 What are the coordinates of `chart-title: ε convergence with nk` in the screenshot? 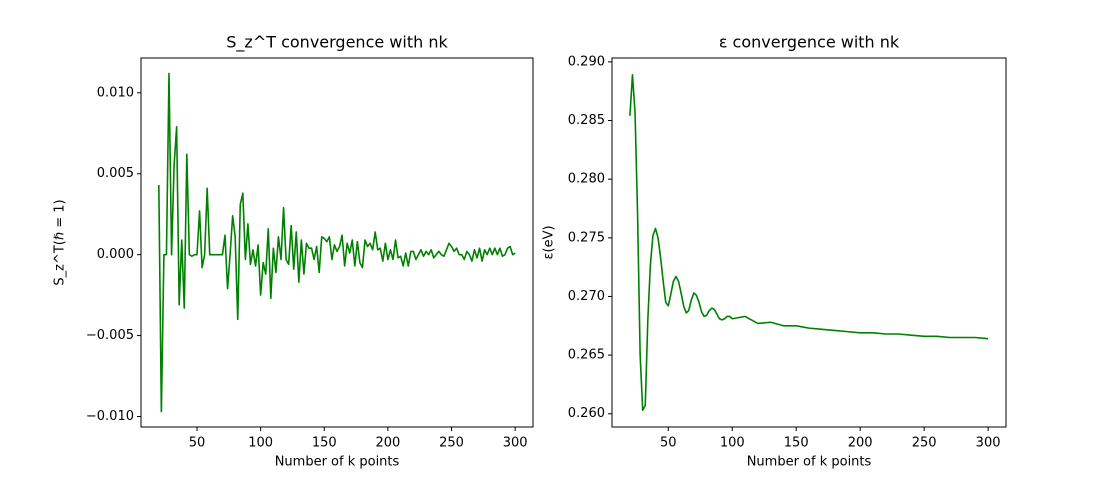 It's located at (809, 42).